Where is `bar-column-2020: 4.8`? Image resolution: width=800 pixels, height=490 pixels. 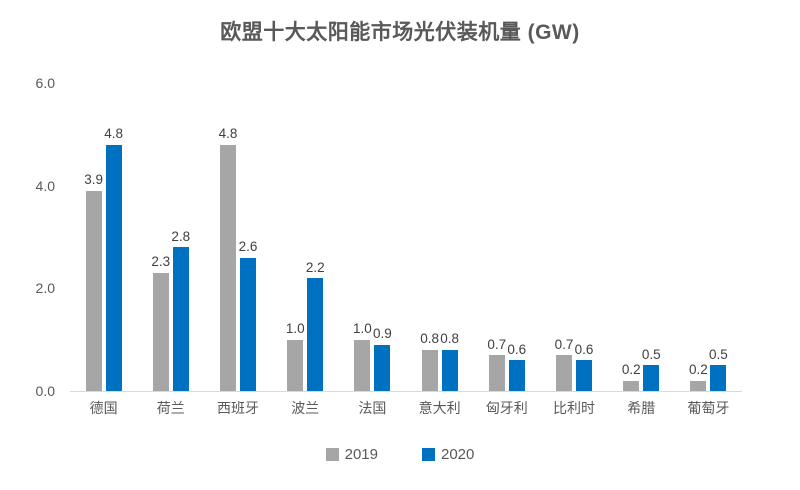
bar-column-2020: 4.8 is located at coordinates (113, 237).